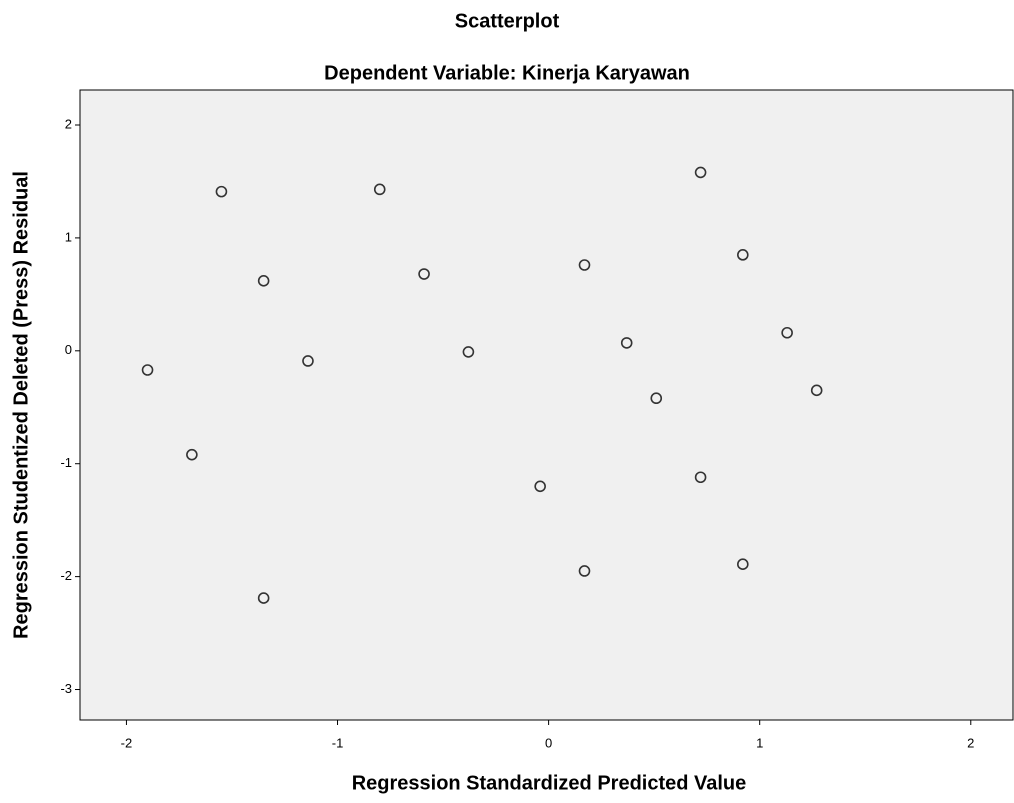 Image resolution: width=1014 pixels, height=803 pixels. Describe the element at coordinates (759, 742) in the screenshot. I see `x-tick-label: 1` at that location.